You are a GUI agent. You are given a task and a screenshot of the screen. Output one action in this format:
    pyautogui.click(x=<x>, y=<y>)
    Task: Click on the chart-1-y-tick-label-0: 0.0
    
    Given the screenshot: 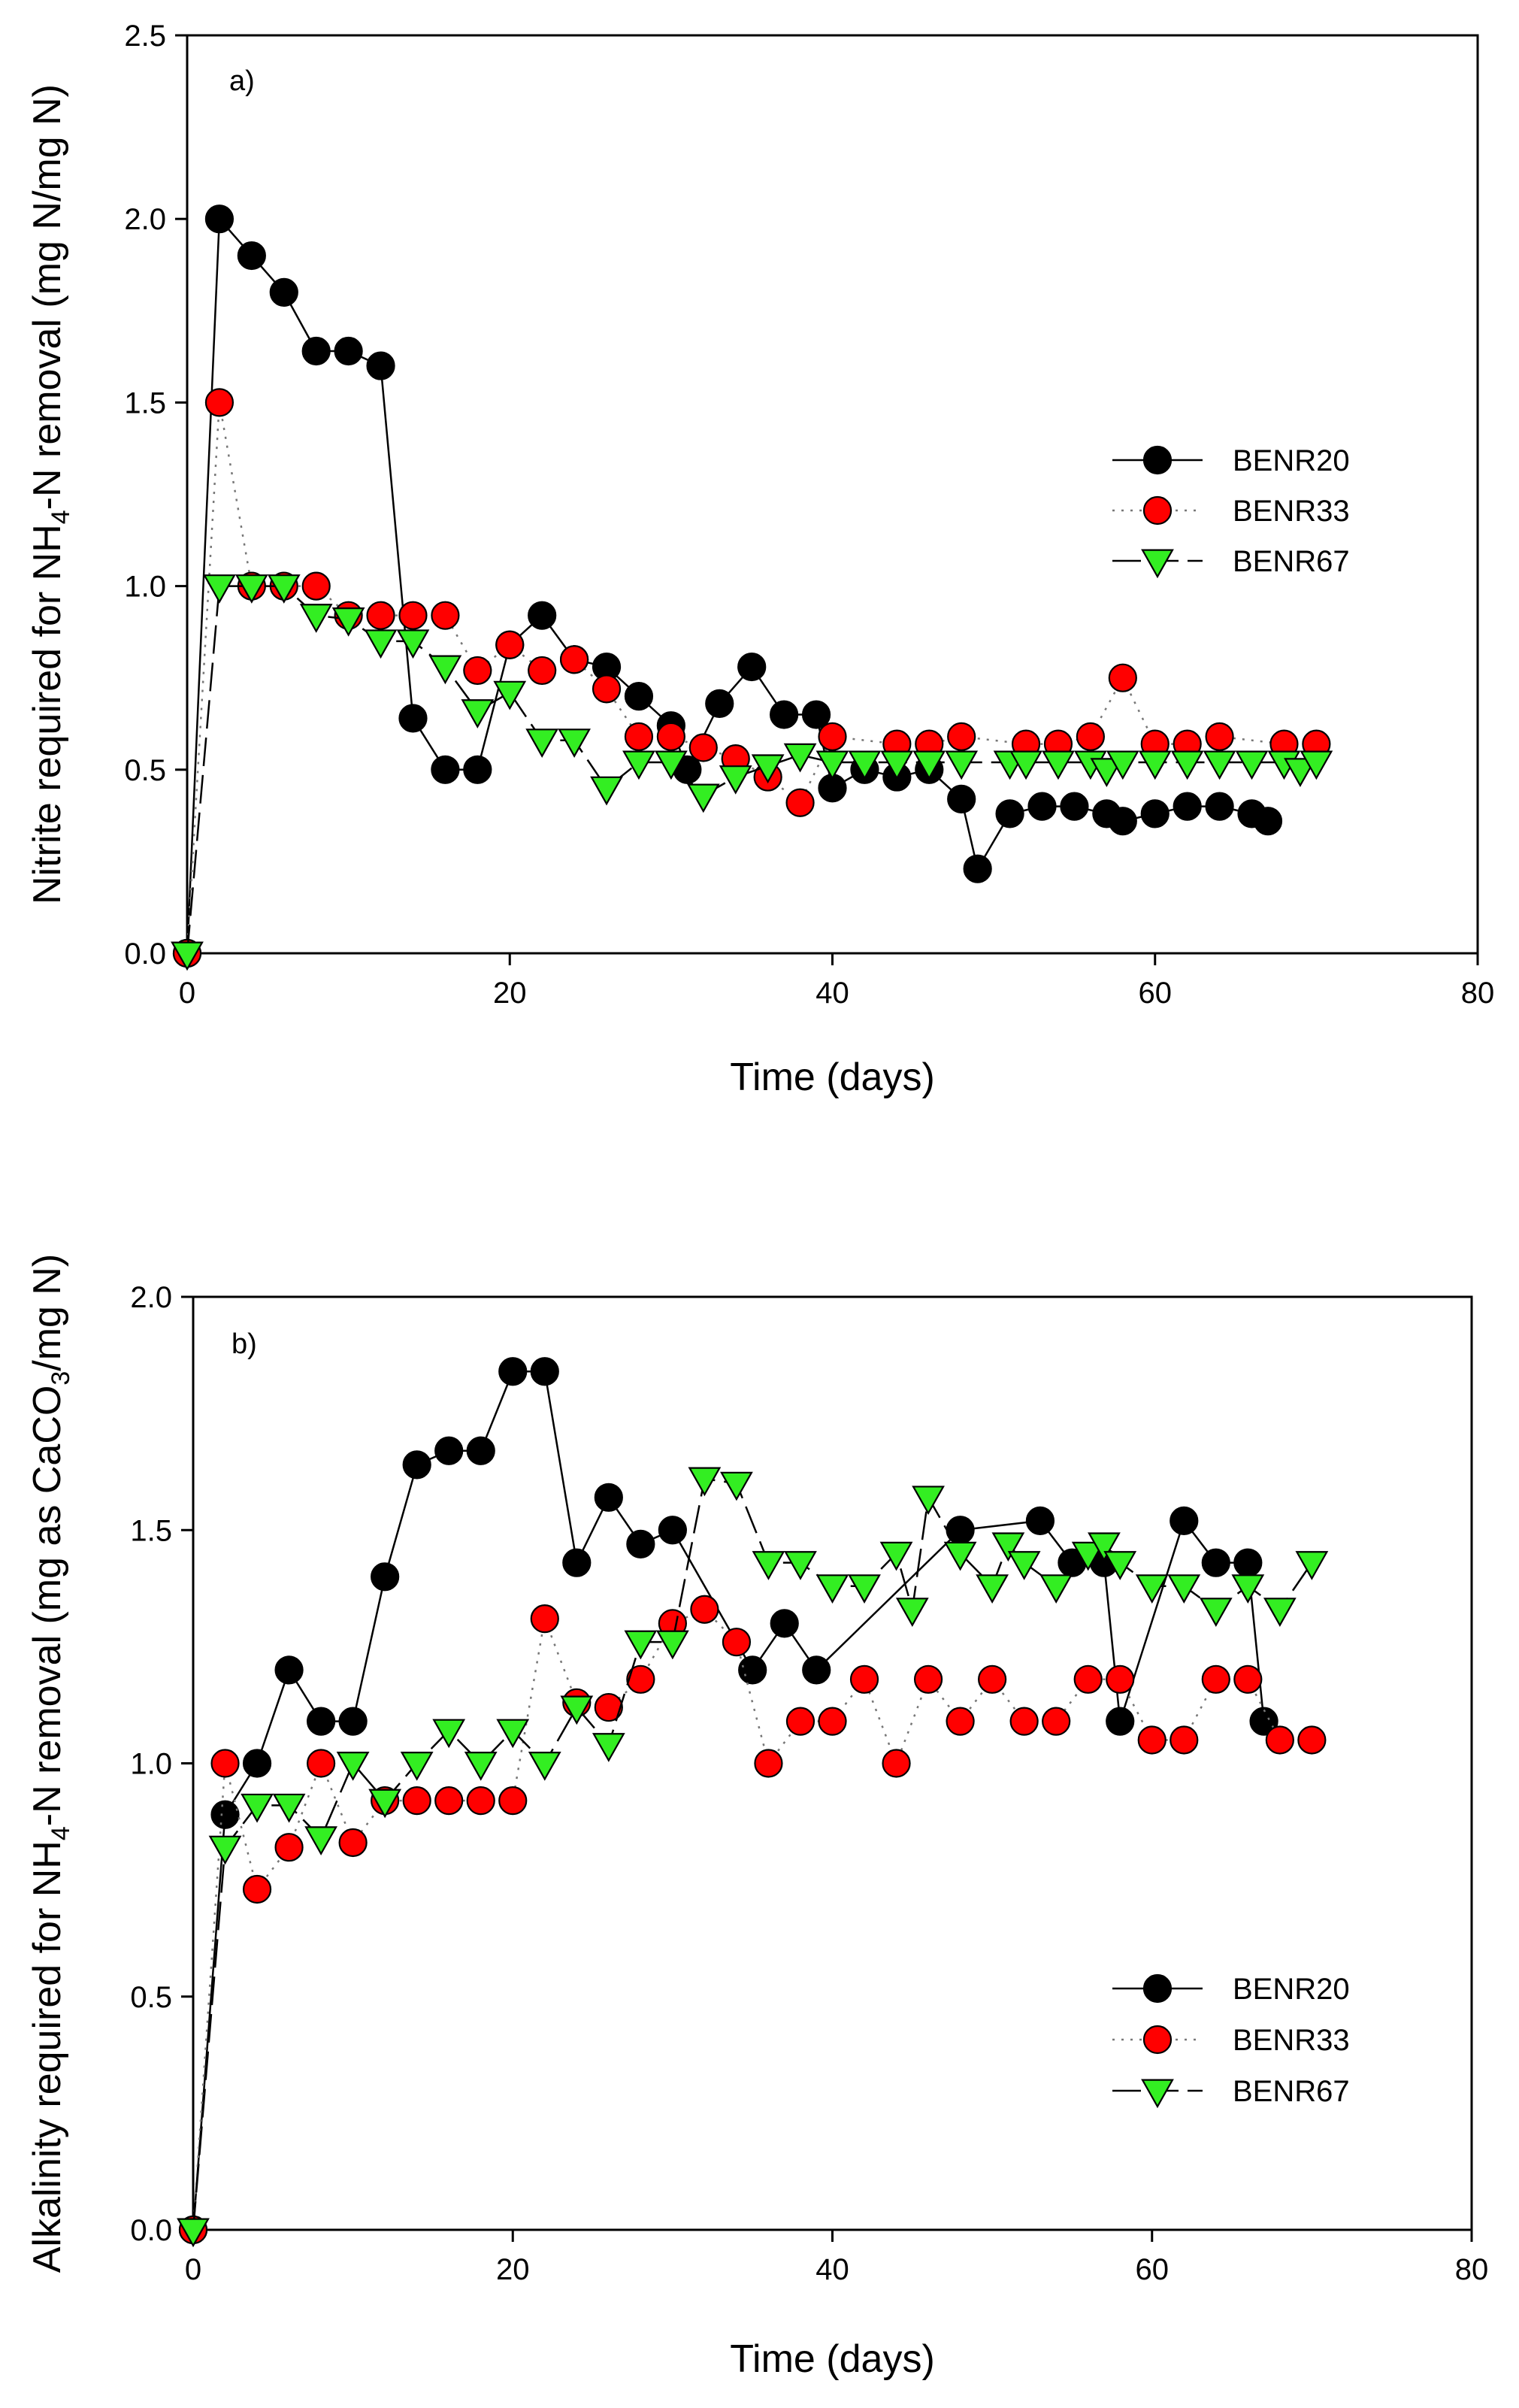 What is the action you would take?
    pyautogui.click(x=145, y=954)
    